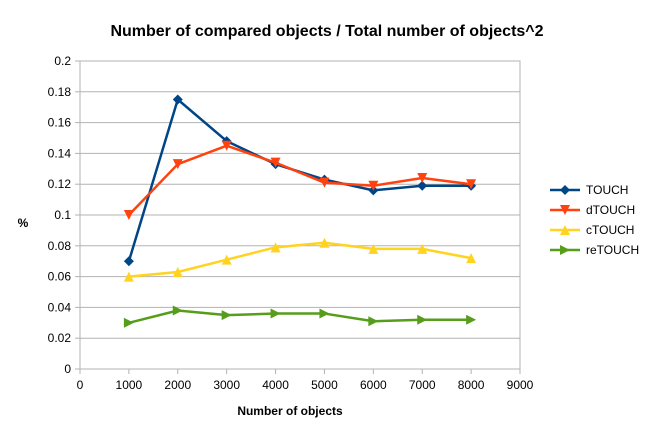 The height and width of the screenshot is (444, 654). What do you see at coordinates (177, 385) in the screenshot?
I see `x-tick-label: 2000` at bounding box center [177, 385].